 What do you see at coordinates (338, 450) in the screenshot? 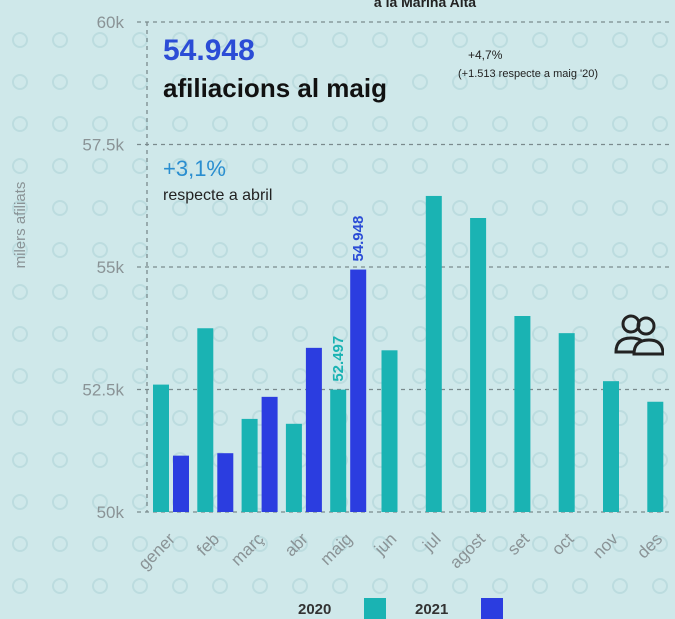
I see `bar-2020-maig` at bounding box center [338, 450].